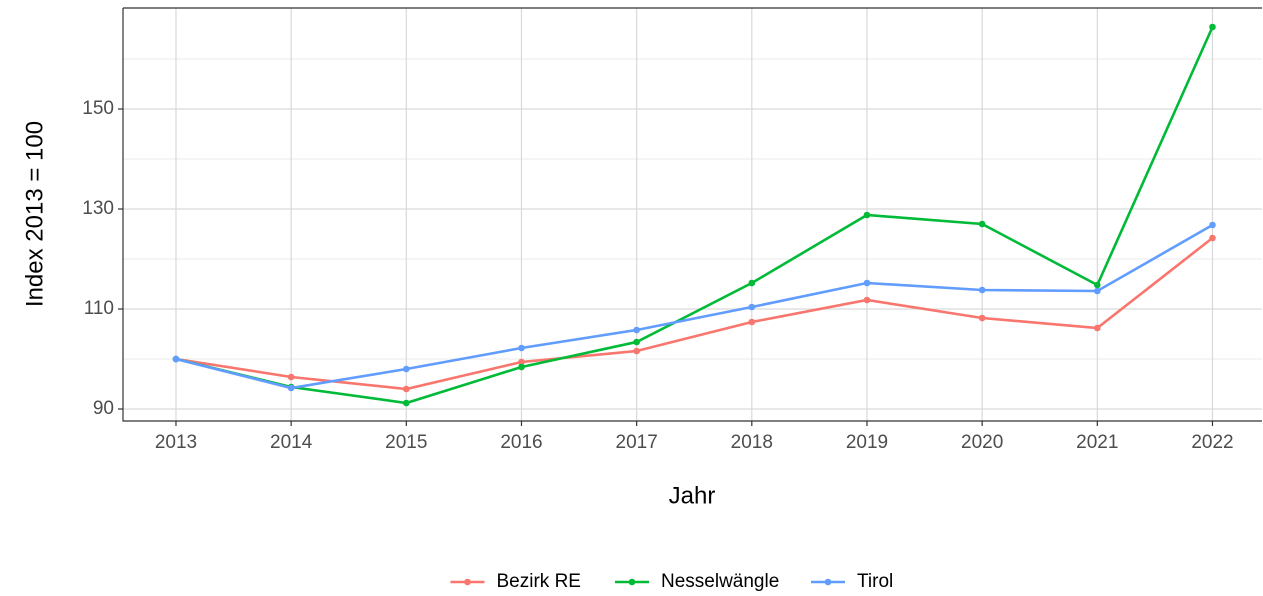  What do you see at coordinates (98, 108) in the screenshot?
I see `y-tick-label: 150` at bounding box center [98, 108].